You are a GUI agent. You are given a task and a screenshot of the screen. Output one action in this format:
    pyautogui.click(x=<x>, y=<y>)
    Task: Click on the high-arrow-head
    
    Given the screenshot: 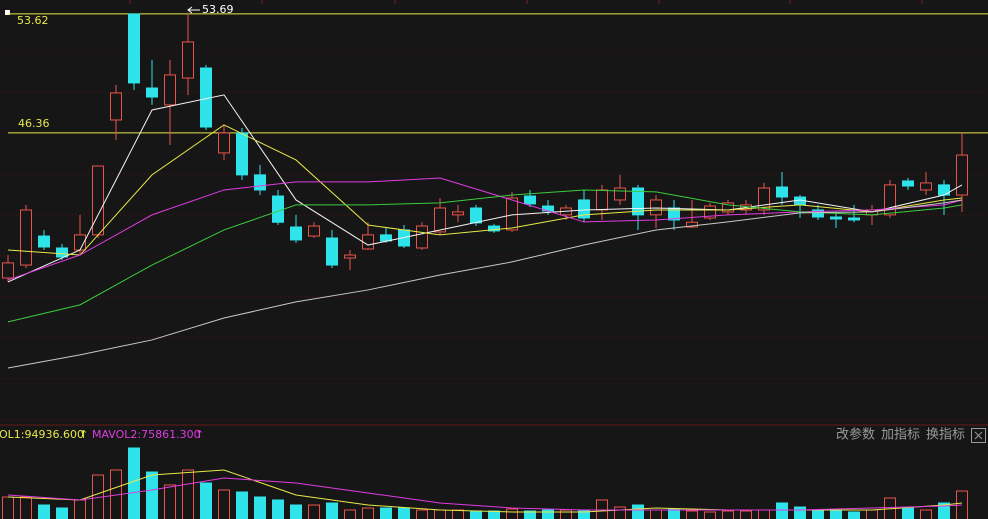 What is the action you would take?
    pyautogui.click(x=190, y=10)
    